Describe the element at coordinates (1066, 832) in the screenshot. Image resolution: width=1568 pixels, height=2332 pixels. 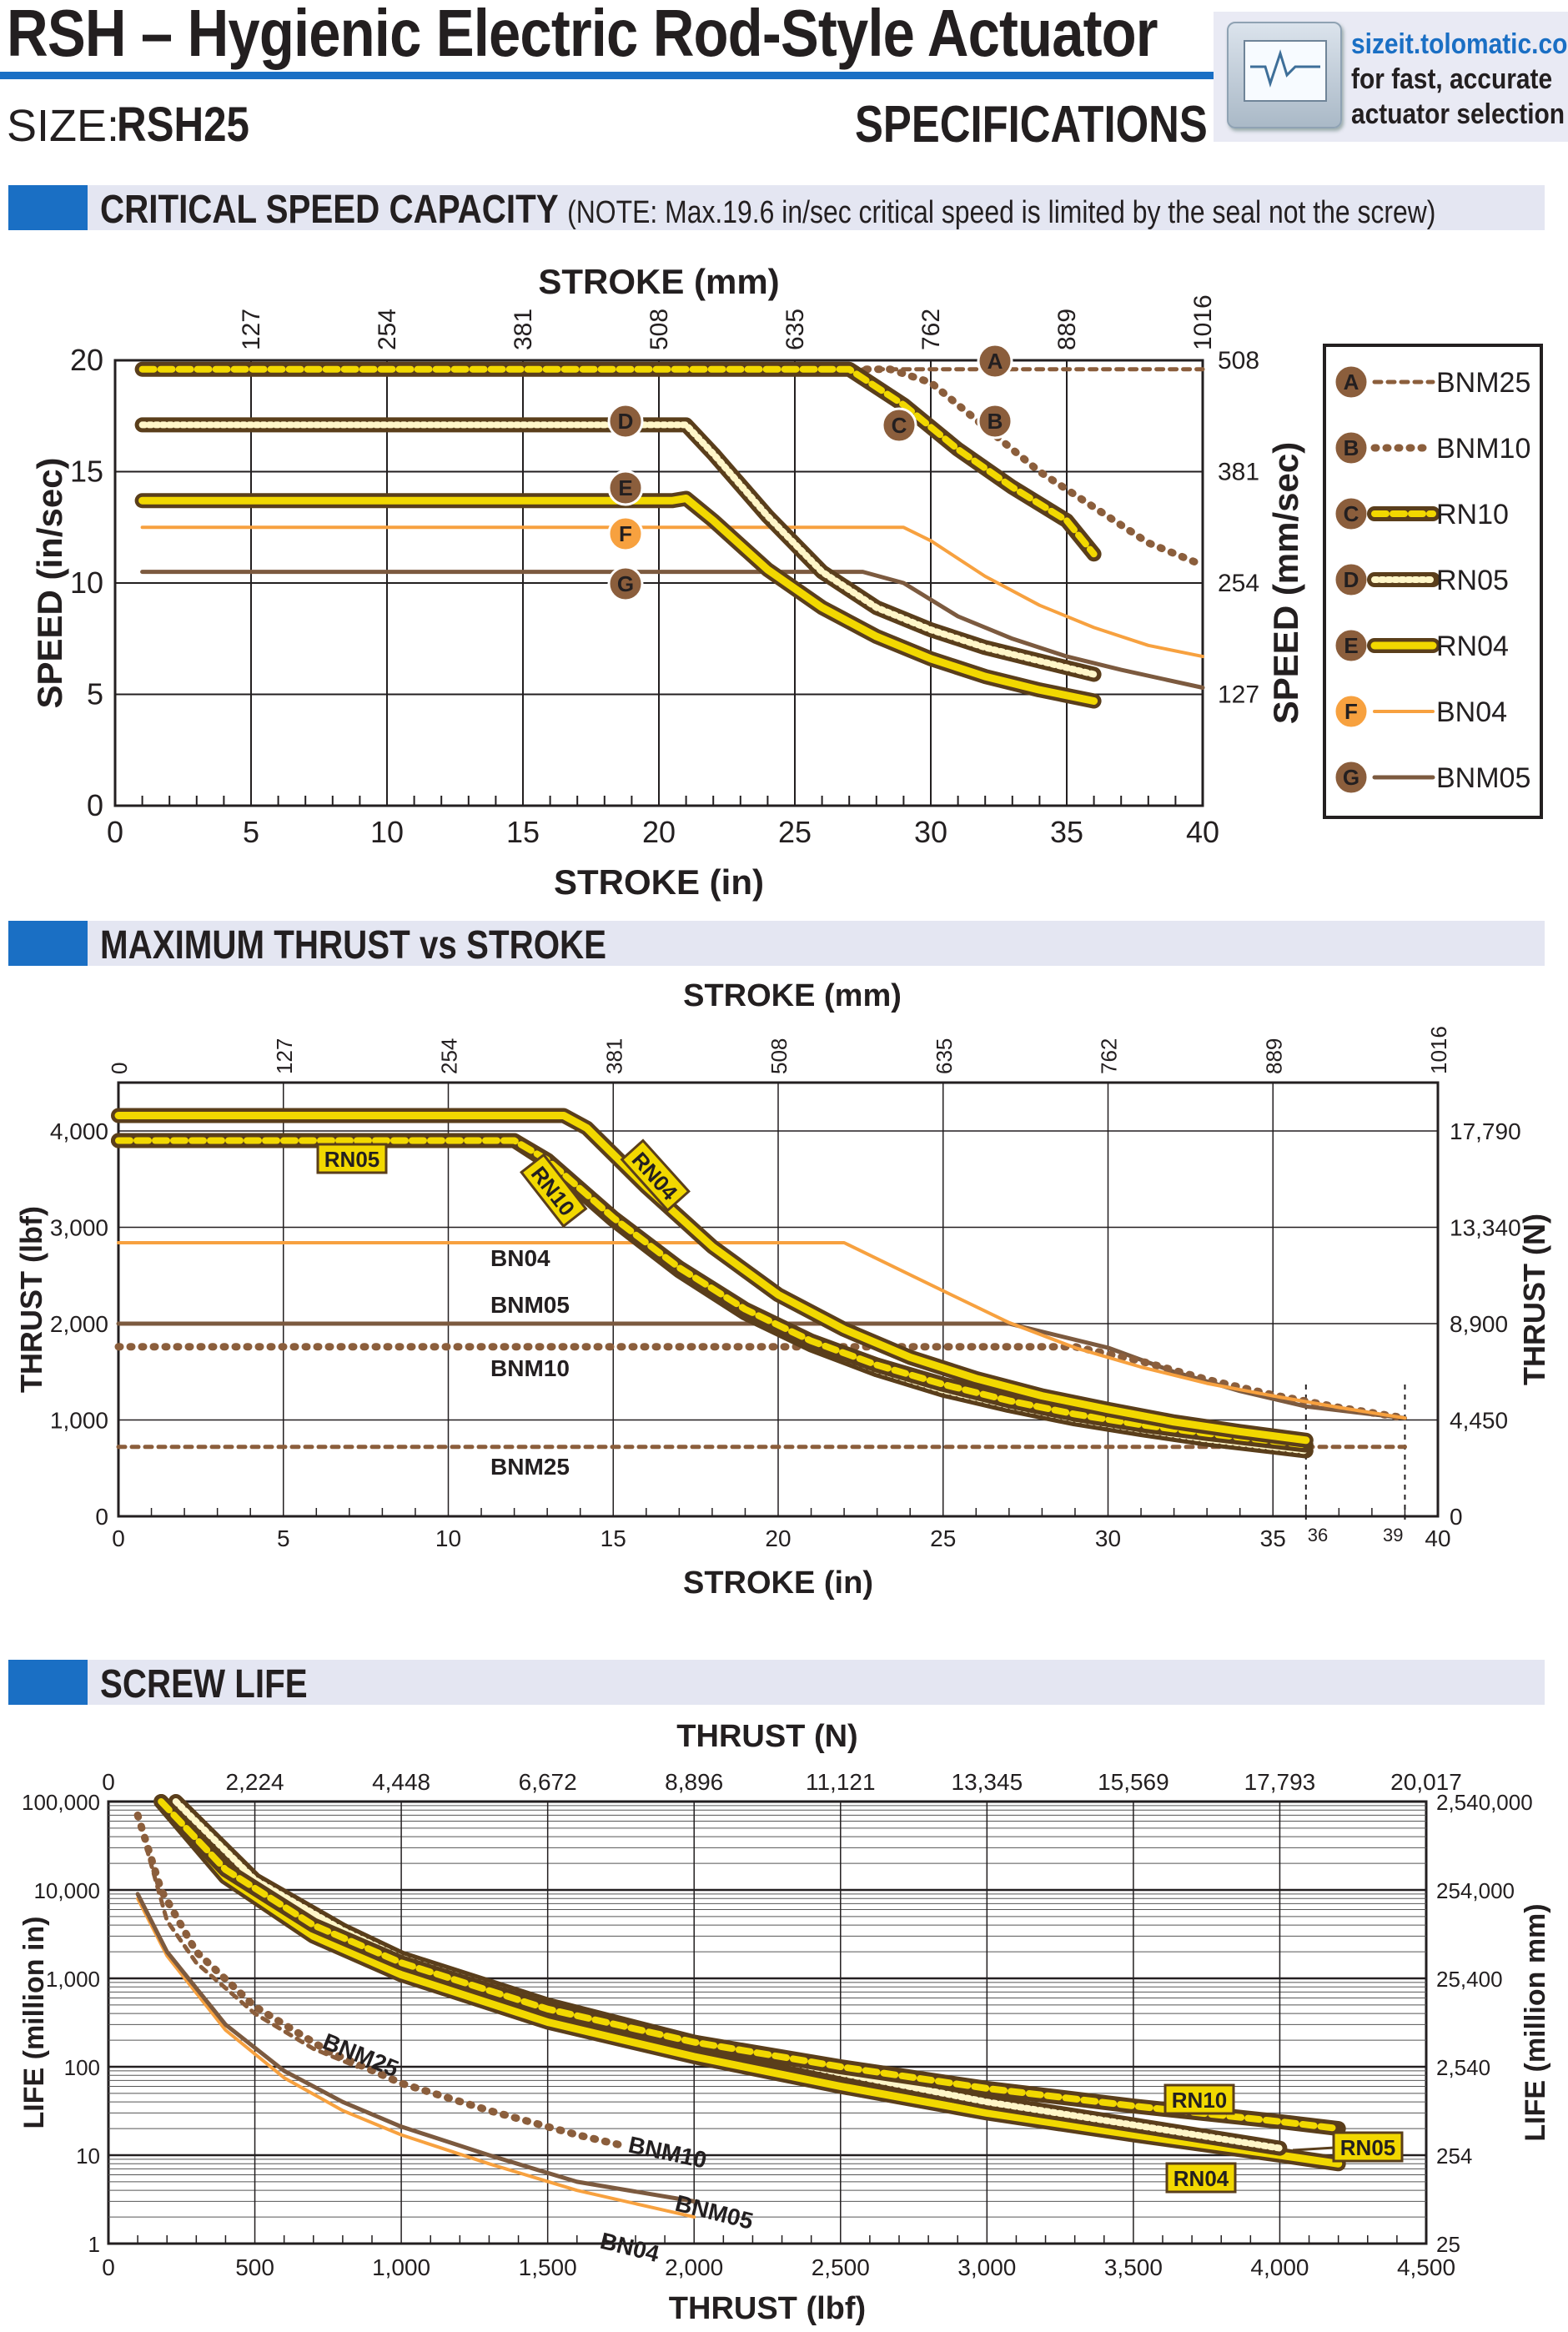
I see `x-tick-label: 35` at that location.